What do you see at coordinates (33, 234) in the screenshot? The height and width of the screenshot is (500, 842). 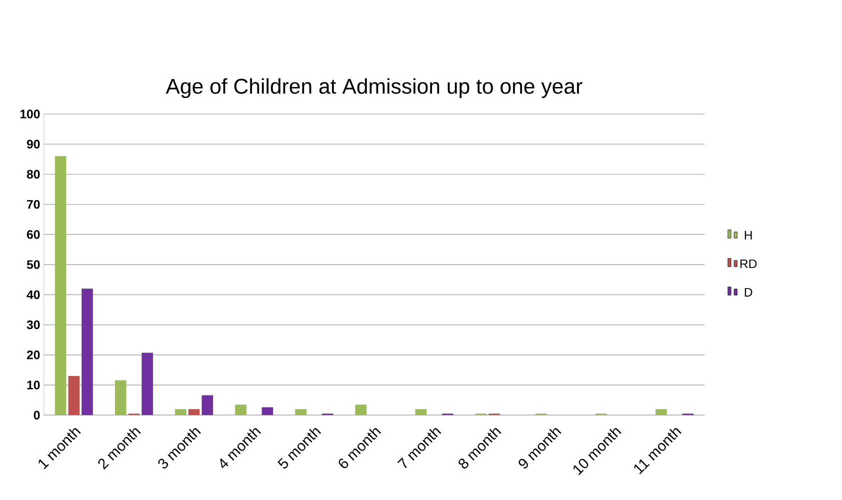 I see `y-tick-label: 60` at bounding box center [33, 234].